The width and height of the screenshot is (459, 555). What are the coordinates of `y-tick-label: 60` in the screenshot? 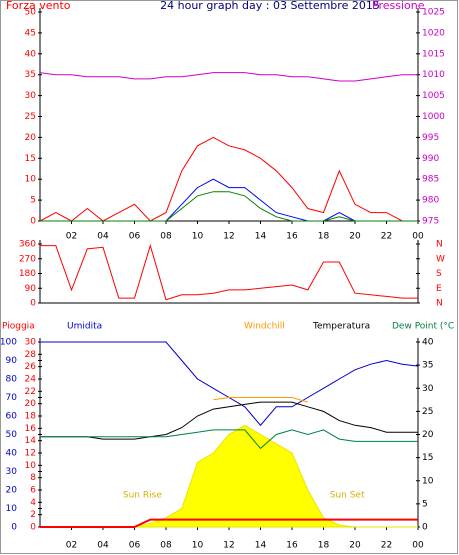 It's located at (12, 417).